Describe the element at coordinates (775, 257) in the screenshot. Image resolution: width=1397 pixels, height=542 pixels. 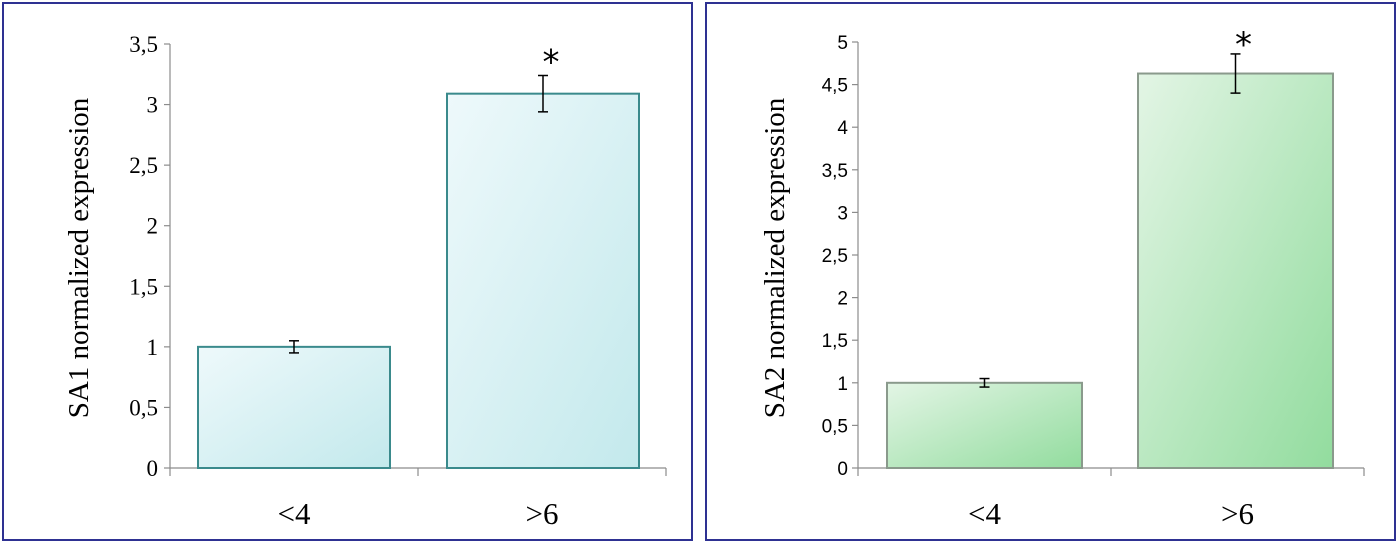
I see `y-axis-label: SA2 normalized expression` at that location.